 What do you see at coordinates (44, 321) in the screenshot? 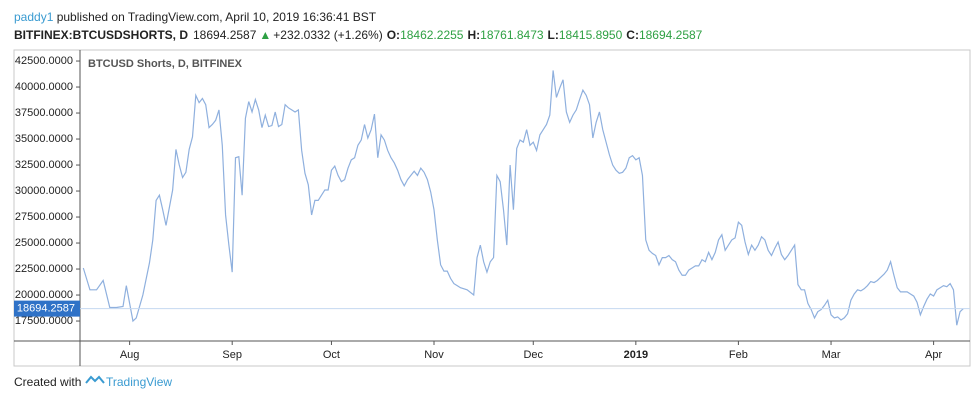
I see `y-tick-label: 17500.0000` at bounding box center [44, 321].